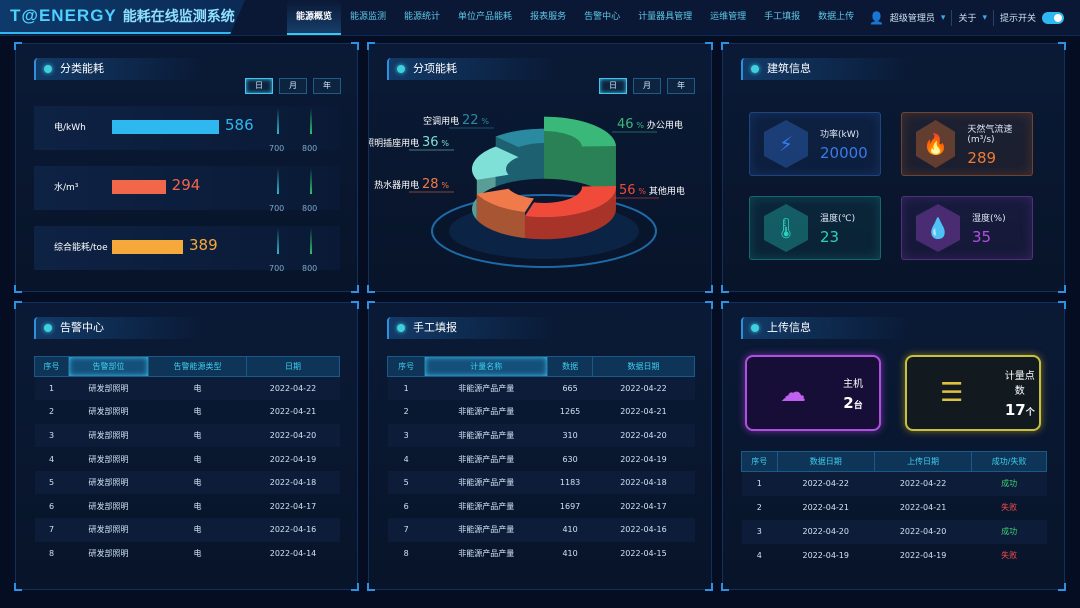  Describe the element at coordinates (396, 185) in the screenshot. I see `donut-label-name: 热水器用电` at that location.